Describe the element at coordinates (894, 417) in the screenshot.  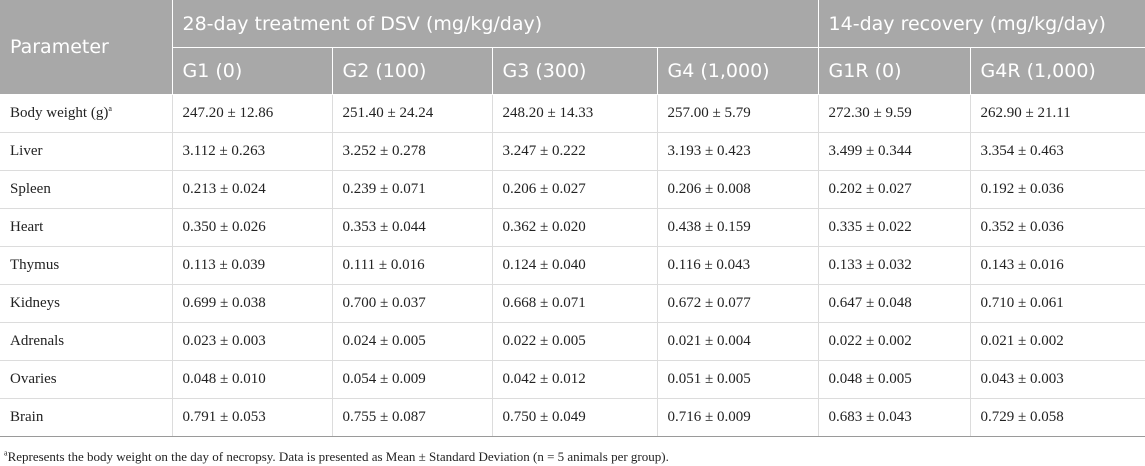
I see `value-cell: 0.683 ± 0.043` at that location.